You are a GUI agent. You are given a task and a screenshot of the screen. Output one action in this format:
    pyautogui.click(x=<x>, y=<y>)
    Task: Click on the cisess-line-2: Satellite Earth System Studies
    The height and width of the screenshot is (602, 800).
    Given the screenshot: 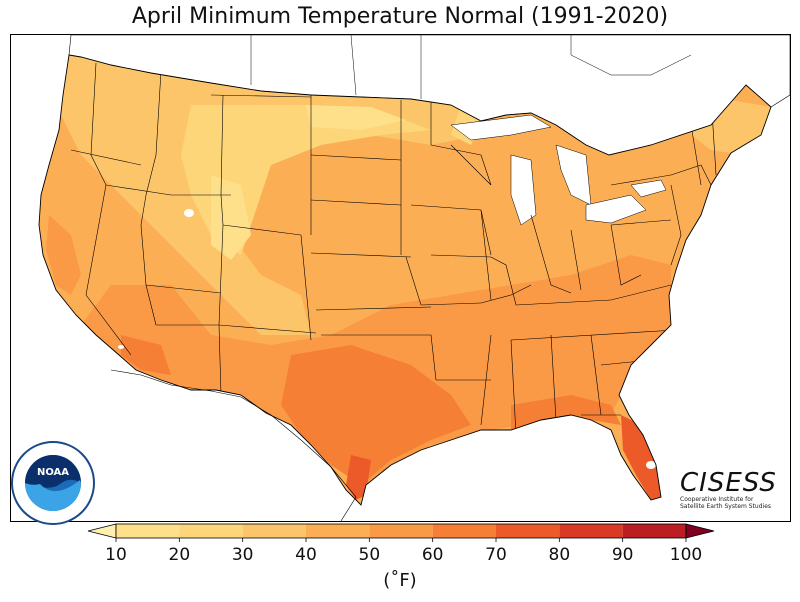 What is the action you would take?
    pyautogui.click(x=726, y=506)
    